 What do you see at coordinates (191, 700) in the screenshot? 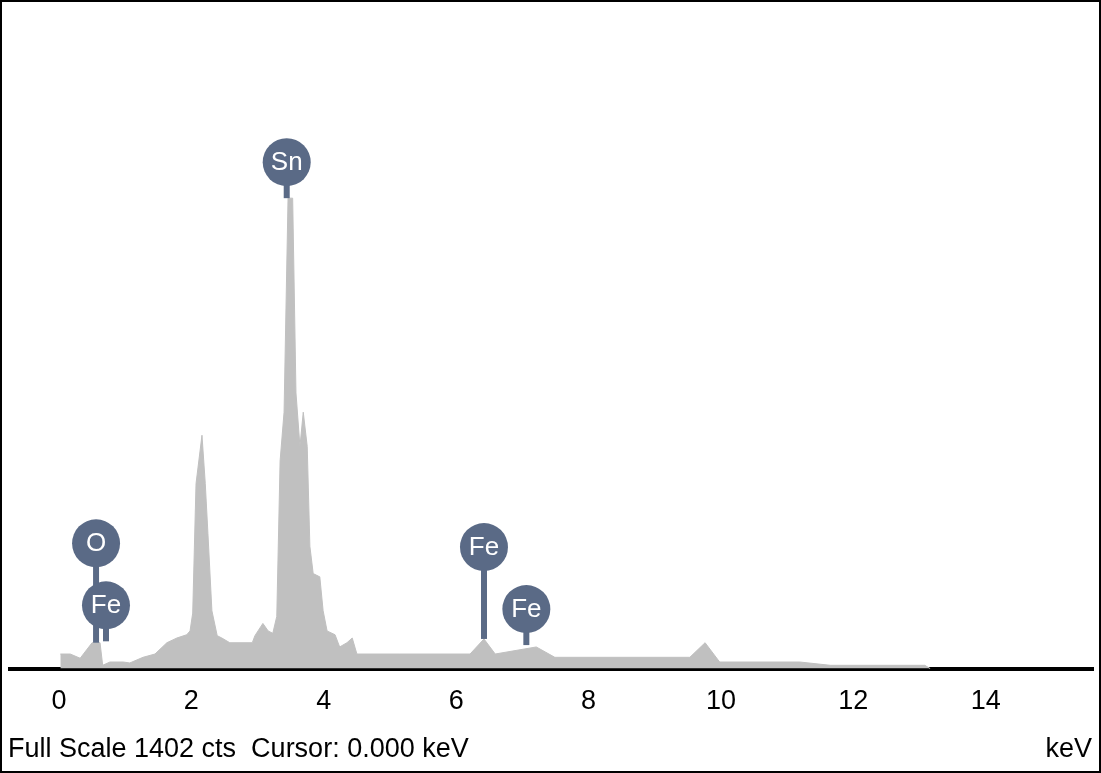
I see `x-tick-label: 2` at bounding box center [191, 700].